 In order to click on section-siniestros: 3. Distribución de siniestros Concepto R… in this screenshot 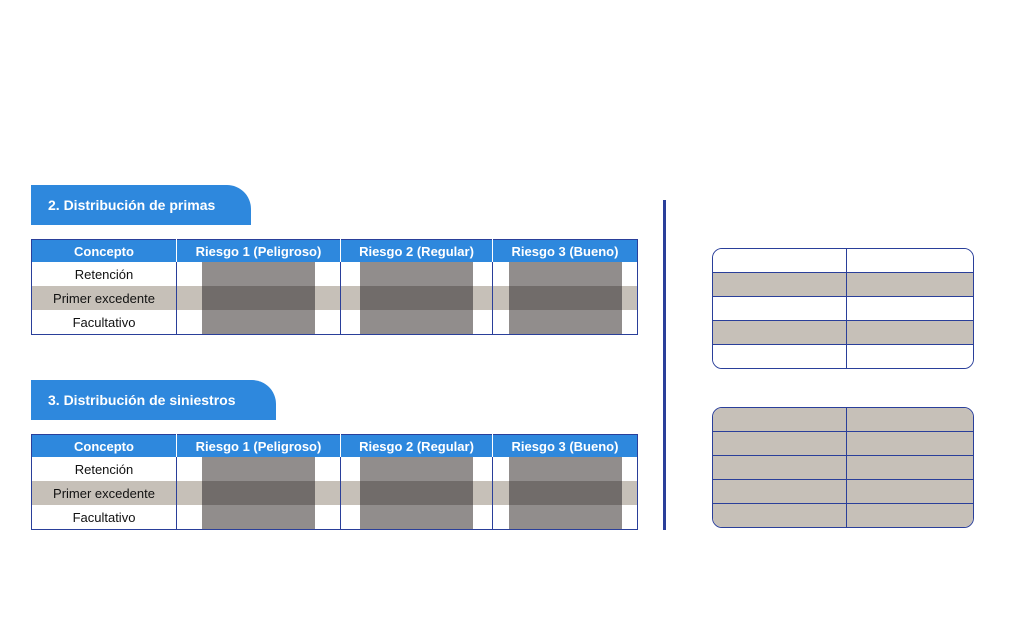, I will do `click(334, 455)`.